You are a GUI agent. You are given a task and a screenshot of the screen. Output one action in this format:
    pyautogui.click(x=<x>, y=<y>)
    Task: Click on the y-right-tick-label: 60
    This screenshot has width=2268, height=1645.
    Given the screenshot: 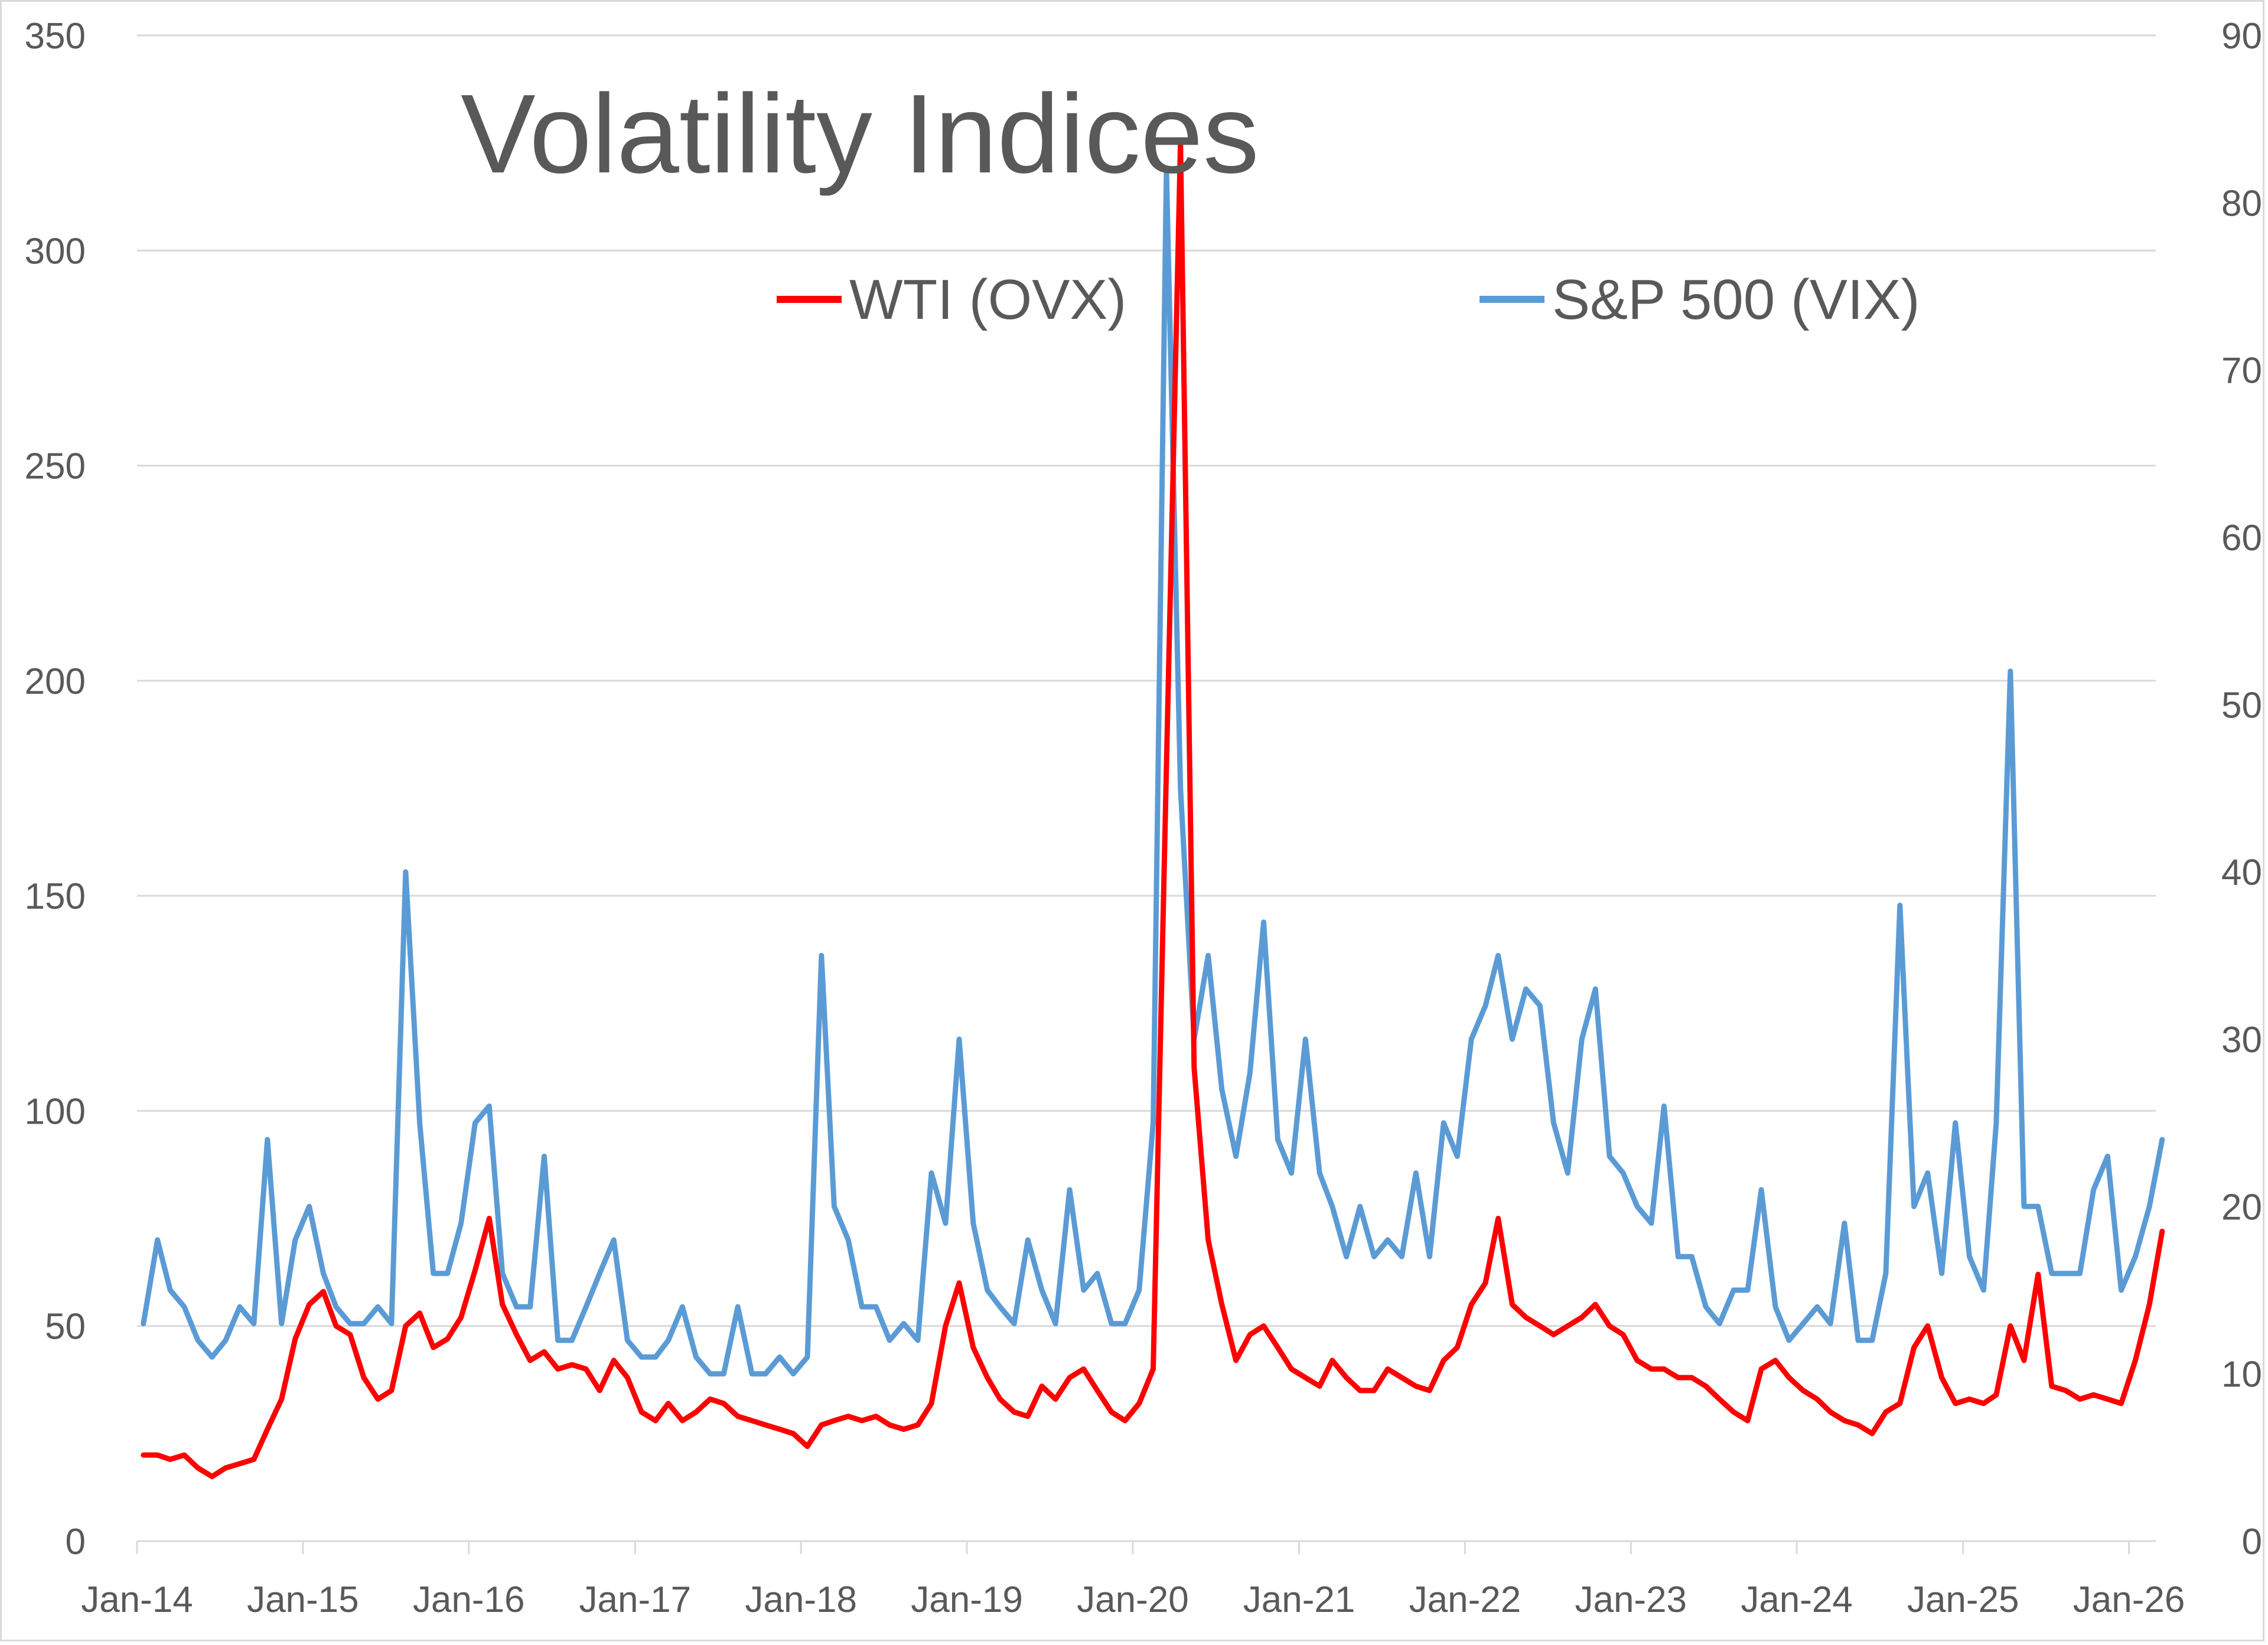 What is the action you would take?
    pyautogui.click(x=2241, y=538)
    